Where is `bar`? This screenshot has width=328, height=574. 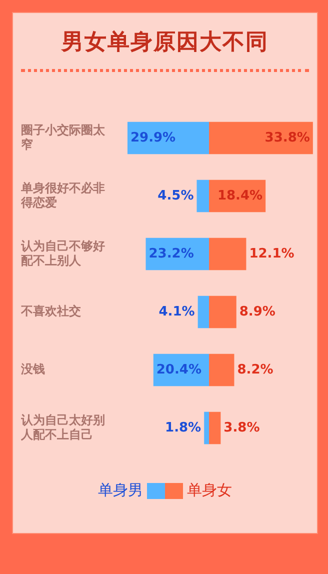 bar is located at coordinates (202, 196).